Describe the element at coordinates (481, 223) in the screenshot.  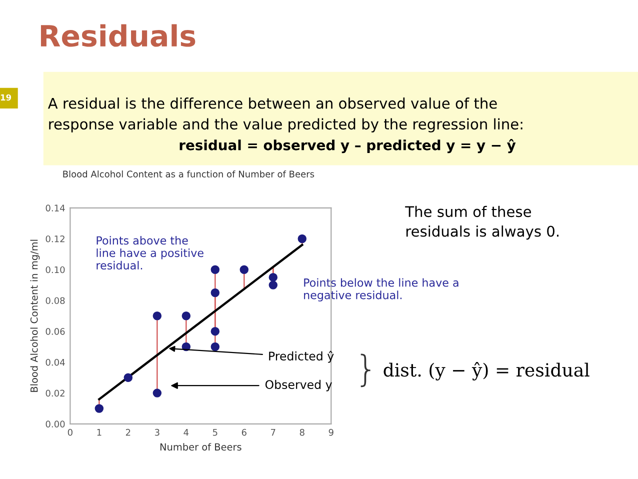
I see `text: The sum of these residuals is always 0.` at that location.